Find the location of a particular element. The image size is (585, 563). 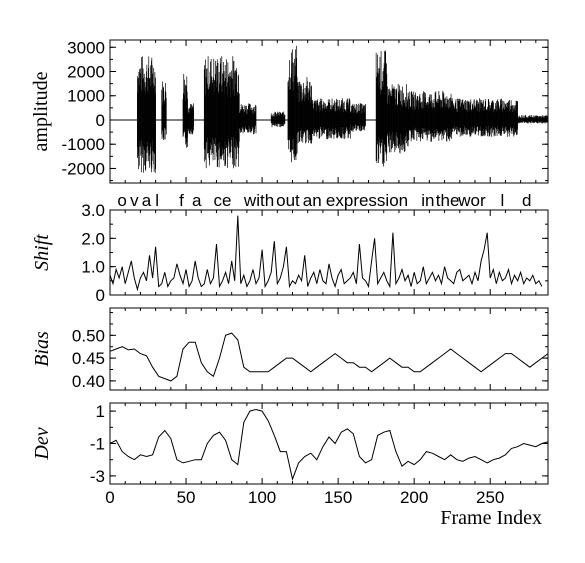

y-tick-label: 1 is located at coordinates (100, 411).